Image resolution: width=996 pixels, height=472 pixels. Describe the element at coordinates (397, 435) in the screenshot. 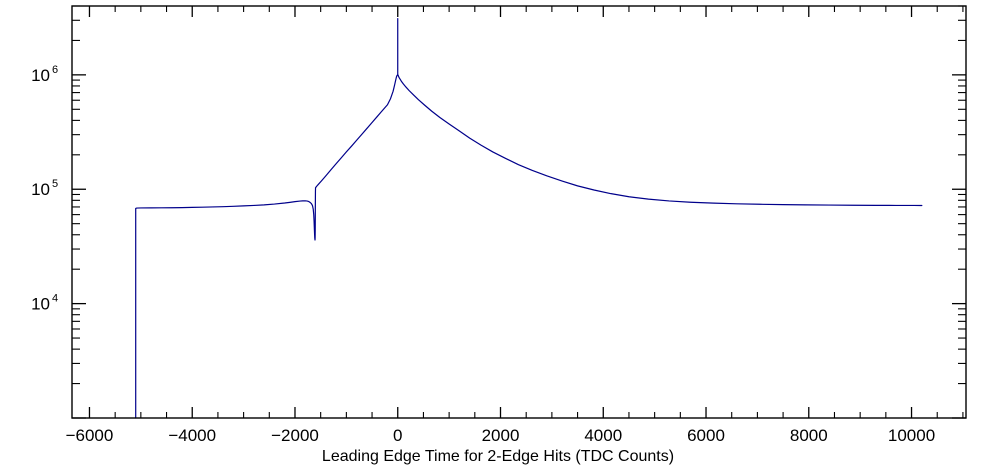

I see `x-tick-label: 0` at that location.